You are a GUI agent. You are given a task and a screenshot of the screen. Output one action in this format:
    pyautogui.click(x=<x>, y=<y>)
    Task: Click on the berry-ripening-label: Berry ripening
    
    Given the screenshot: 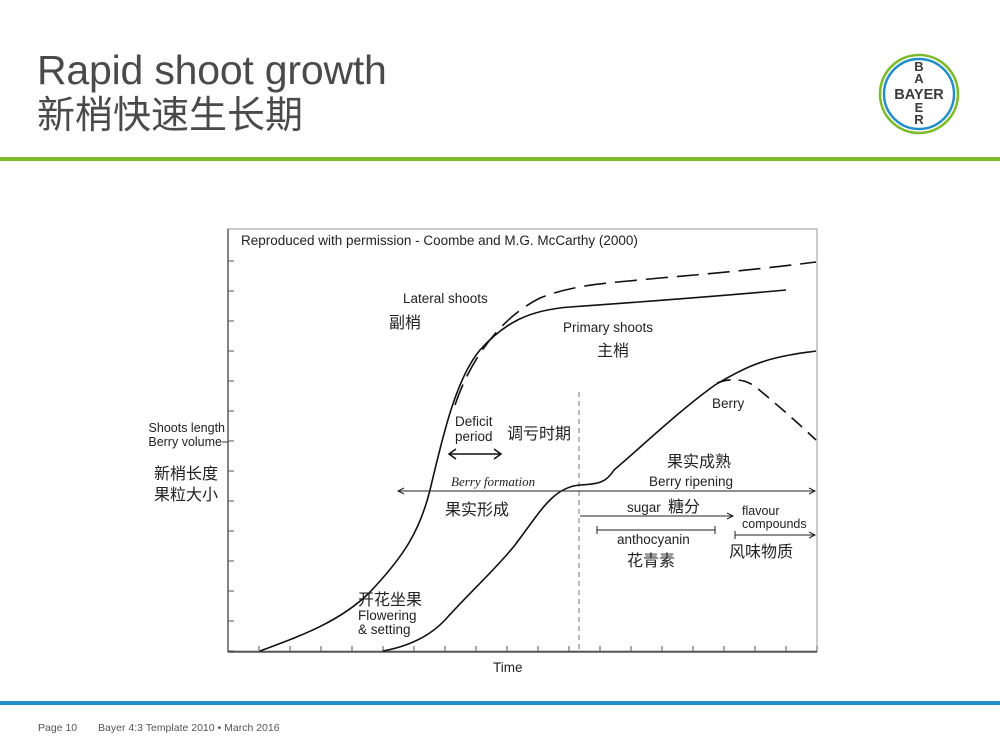 What is the action you would take?
    pyautogui.click(x=691, y=481)
    